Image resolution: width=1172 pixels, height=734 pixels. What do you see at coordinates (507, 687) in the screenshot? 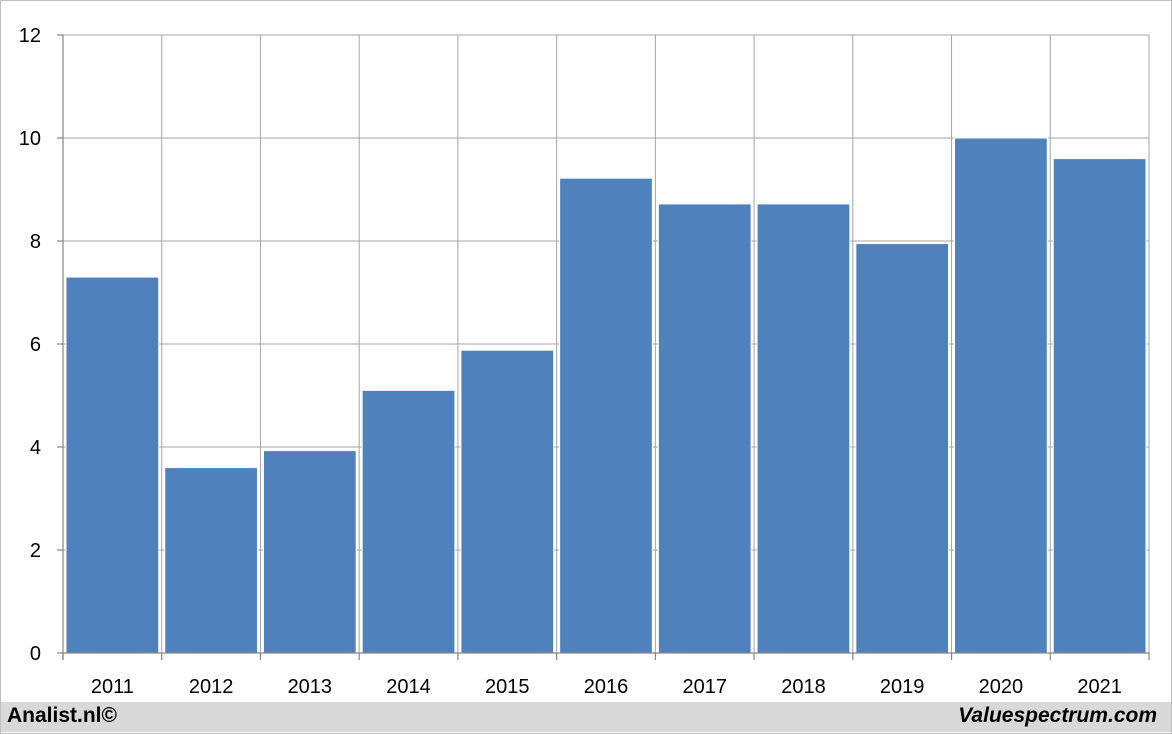
I see `x-tick-label: 2015` at bounding box center [507, 687].